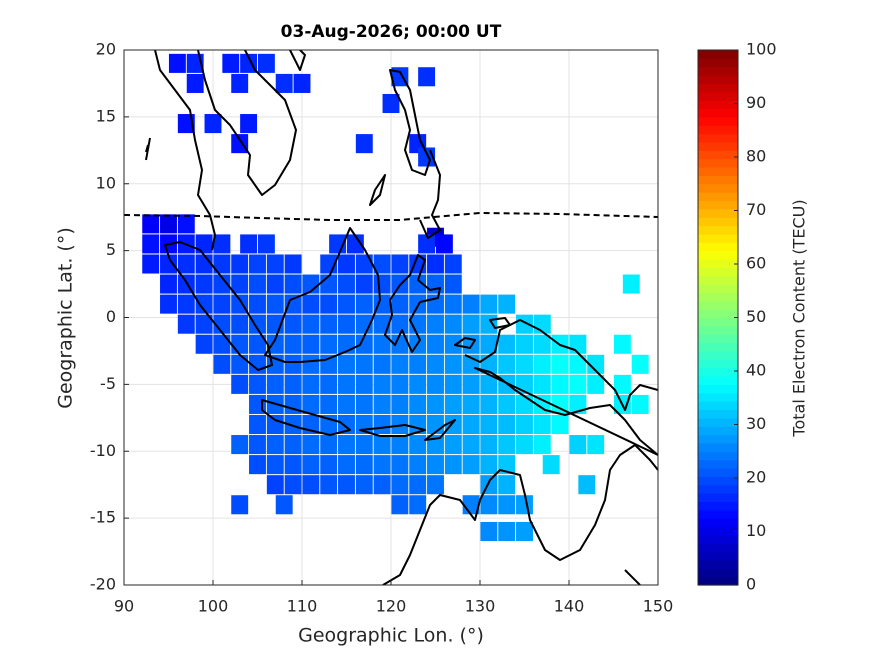  I want to click on colorbar, so click(718, 318).